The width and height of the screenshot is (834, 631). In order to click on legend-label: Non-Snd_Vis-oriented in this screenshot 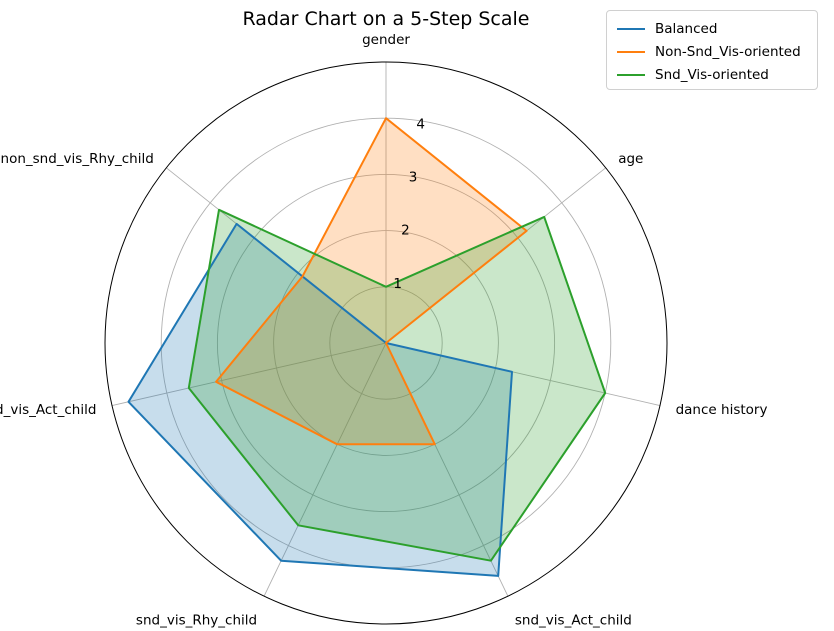, I will do `click(728, 51)`.